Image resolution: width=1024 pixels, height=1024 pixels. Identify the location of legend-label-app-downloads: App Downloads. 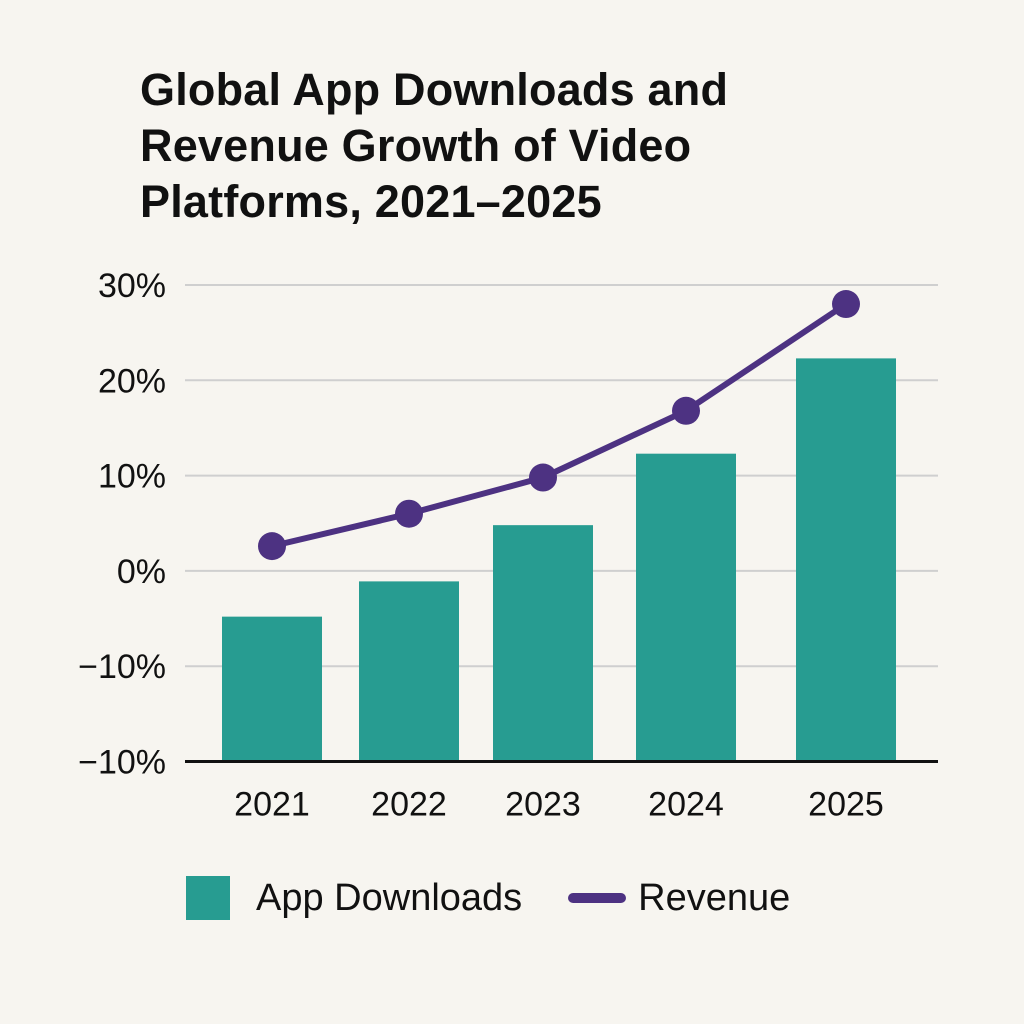
(389, 897).